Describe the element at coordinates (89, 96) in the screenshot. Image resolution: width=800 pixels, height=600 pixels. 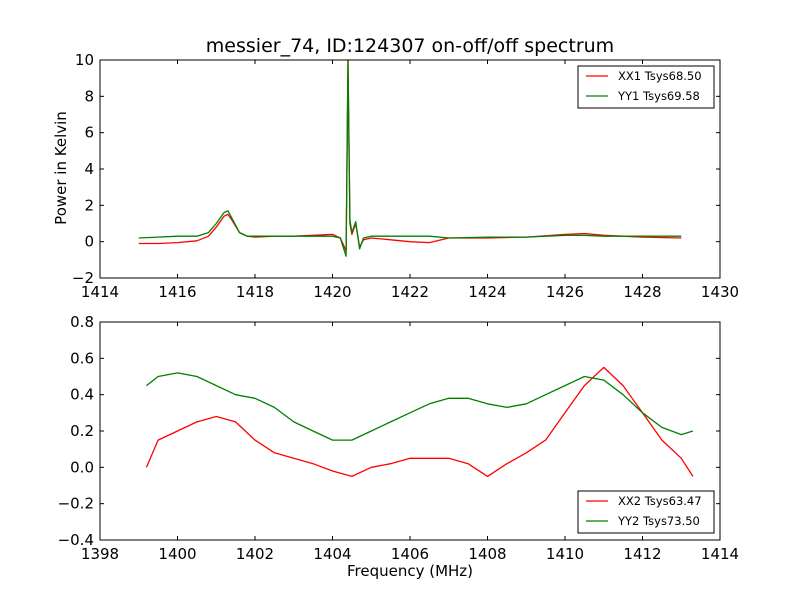
I see `y-tick-label: 8` at that location.